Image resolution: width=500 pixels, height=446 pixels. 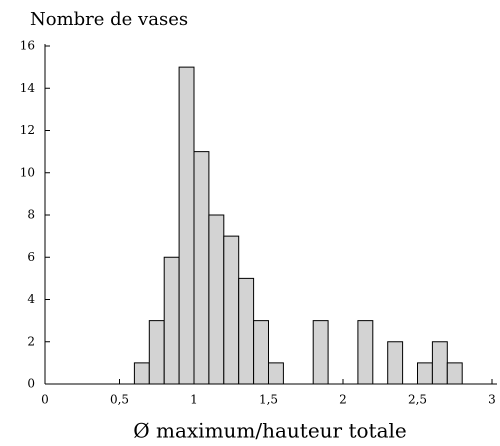 What do you see at coordinates (31, 341) in the screenshot?
I see `y-tick-label: 2` at bounding box center [31, 341].